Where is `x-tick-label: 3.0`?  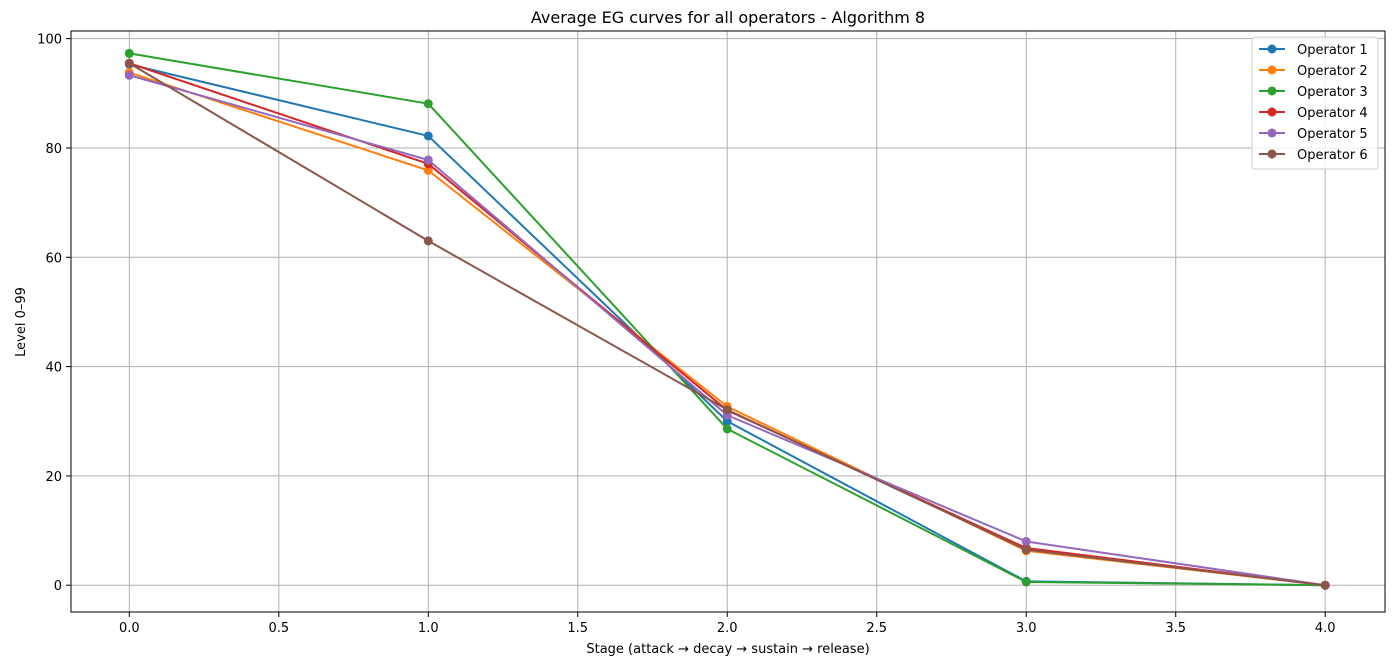
x-tick-label: 3.0 is located at coordinates (1026, 628).